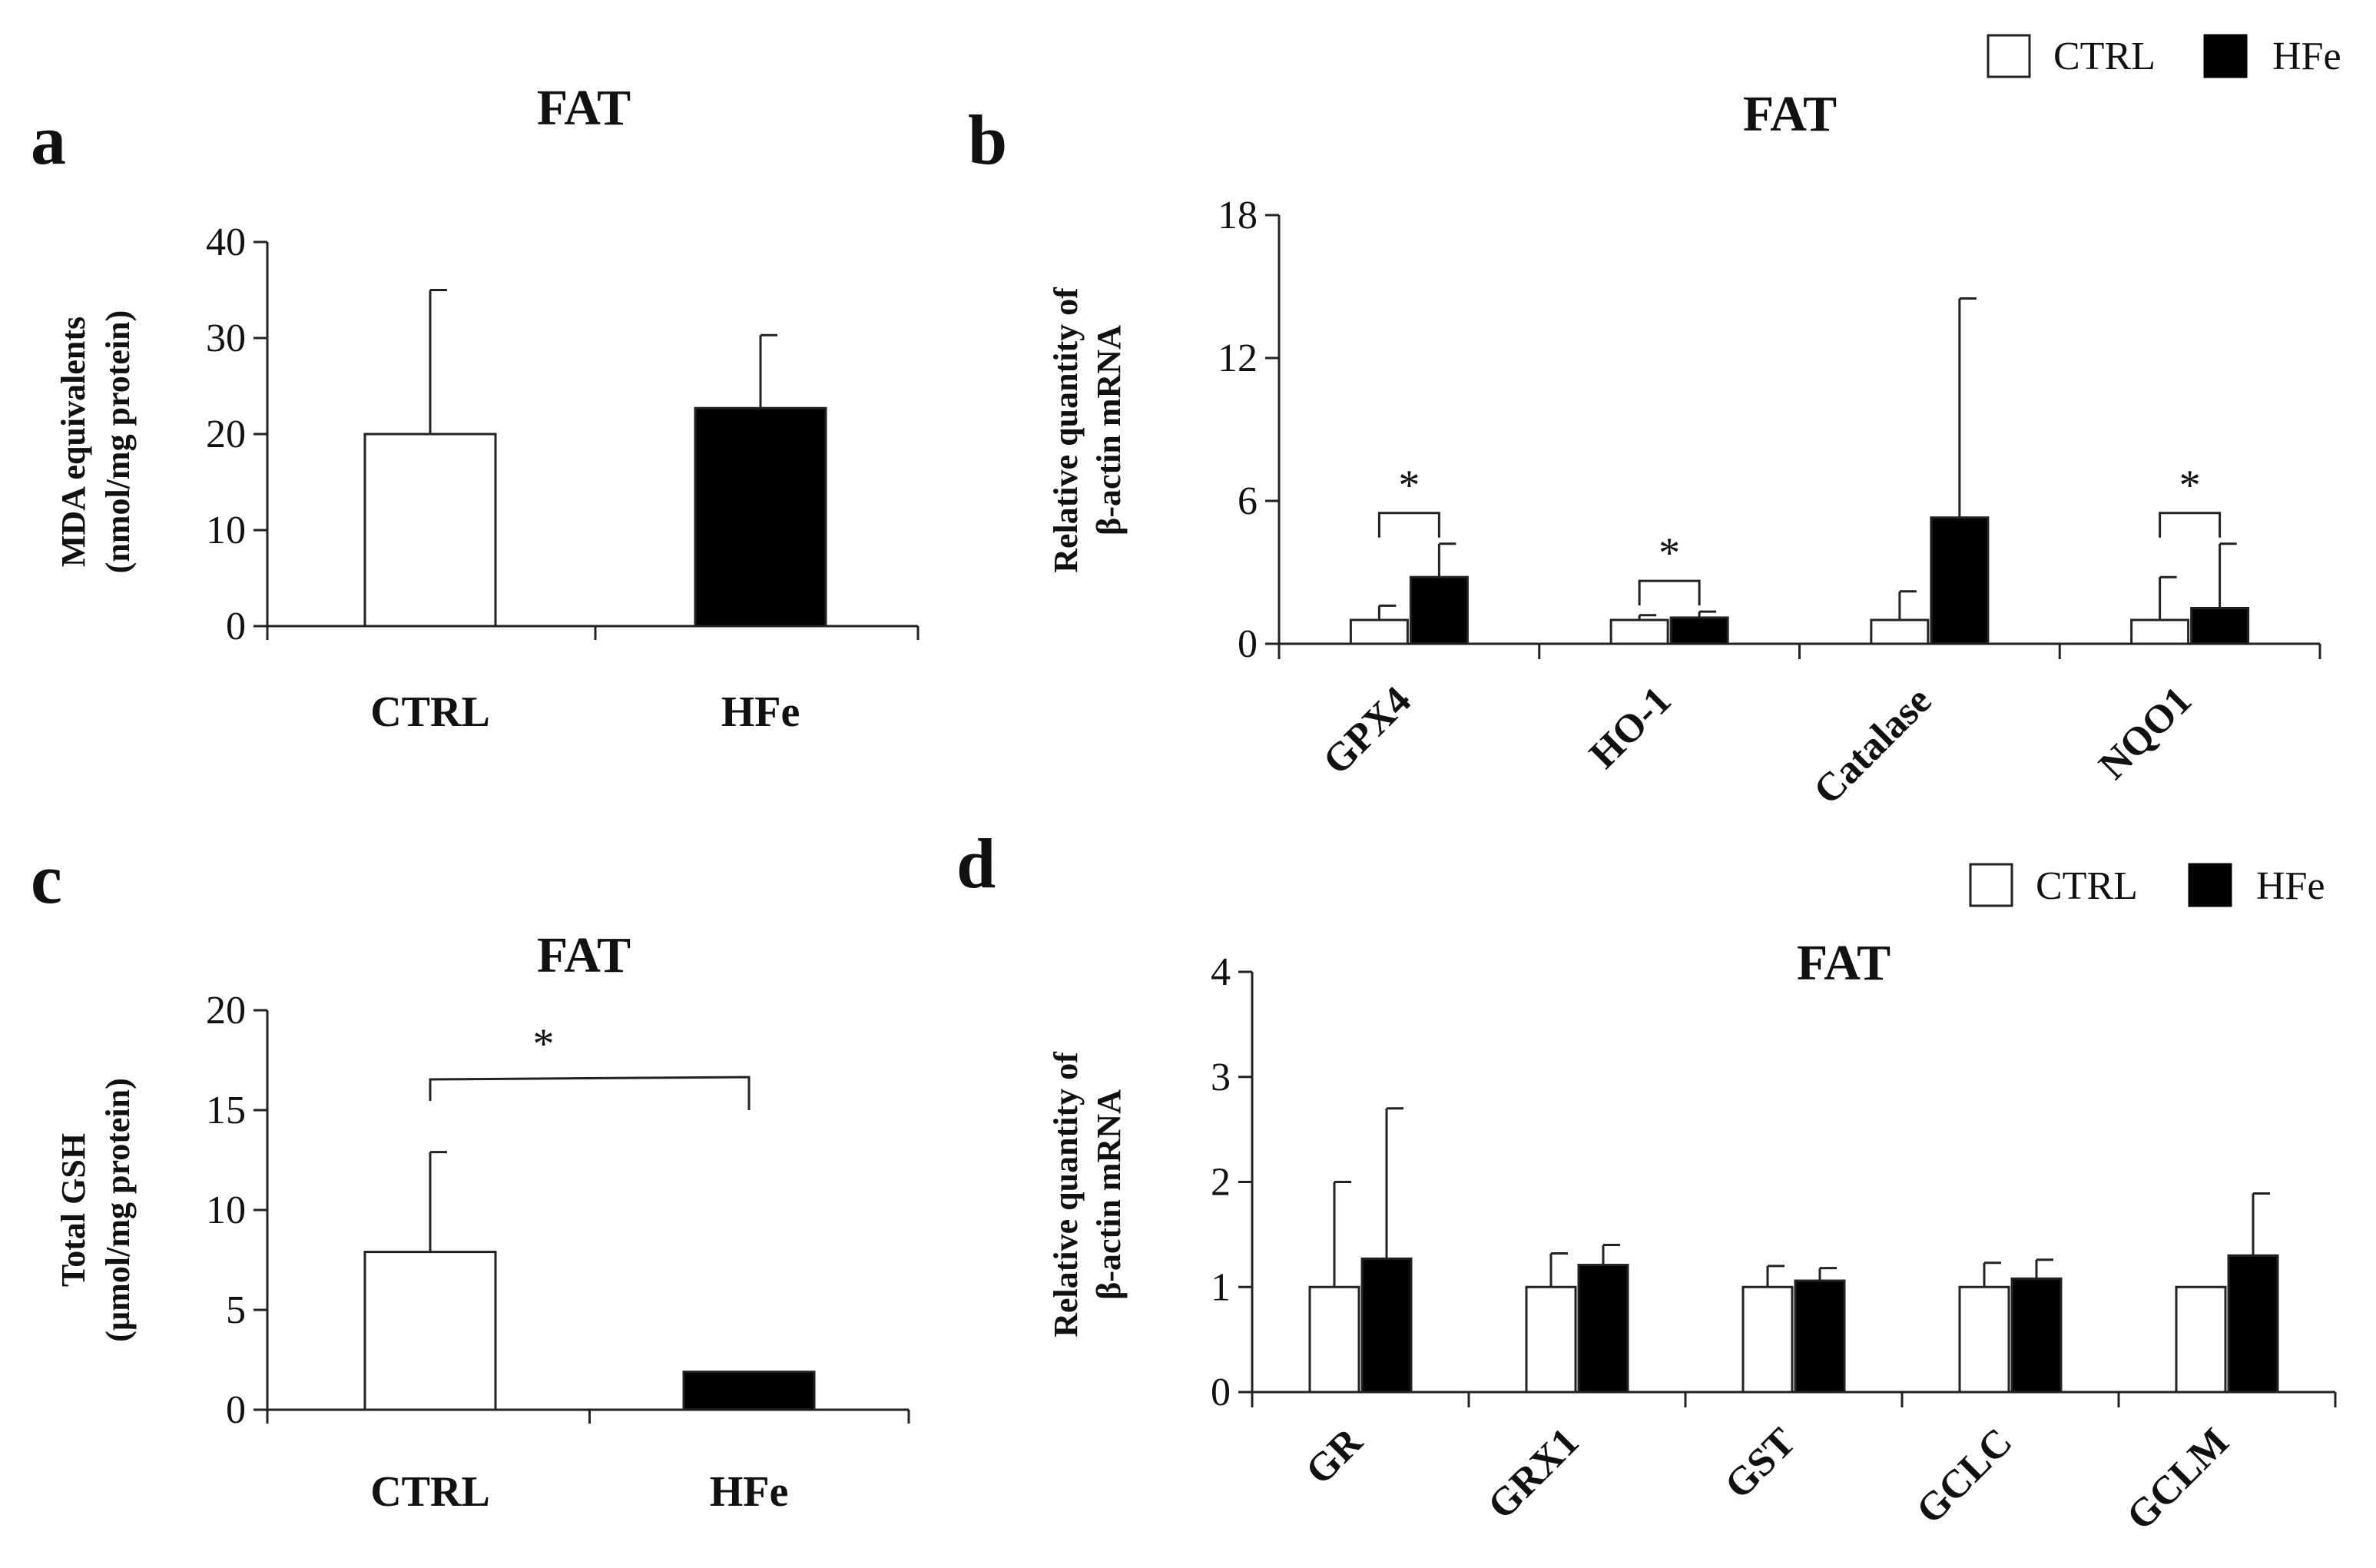  I want to click on panel-a-ylabel-line2: (nmol/mg protein), so click(118, 442).